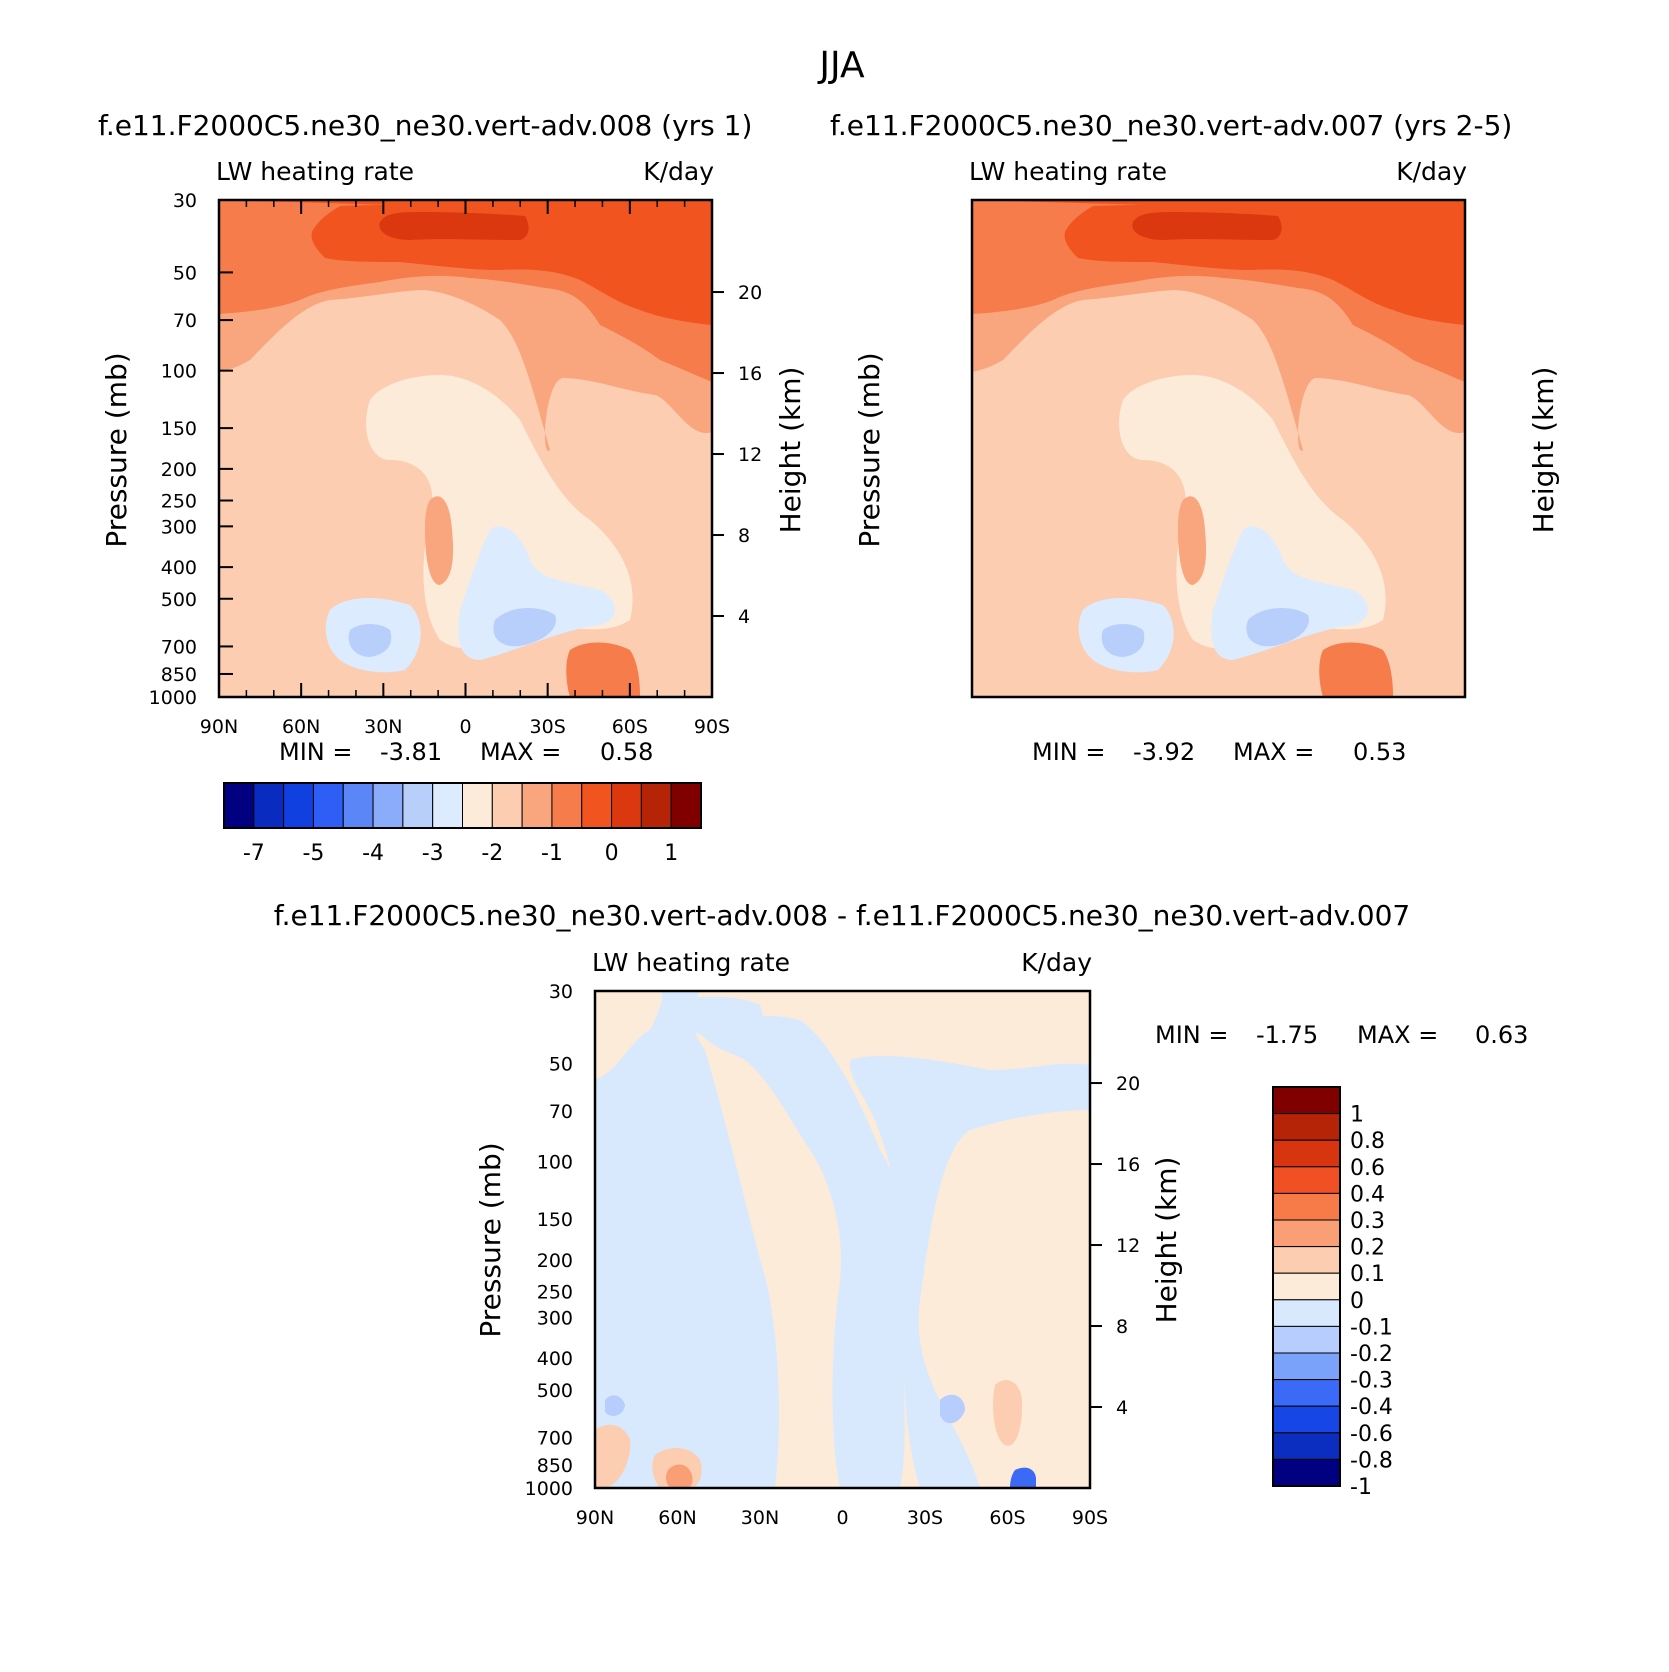 Image resolution: width=1669 pixels, height=1672 pixels. I want to click on x-ticks: 90N 60N 30N 0 30S 60S 90S, so click(465, 468).